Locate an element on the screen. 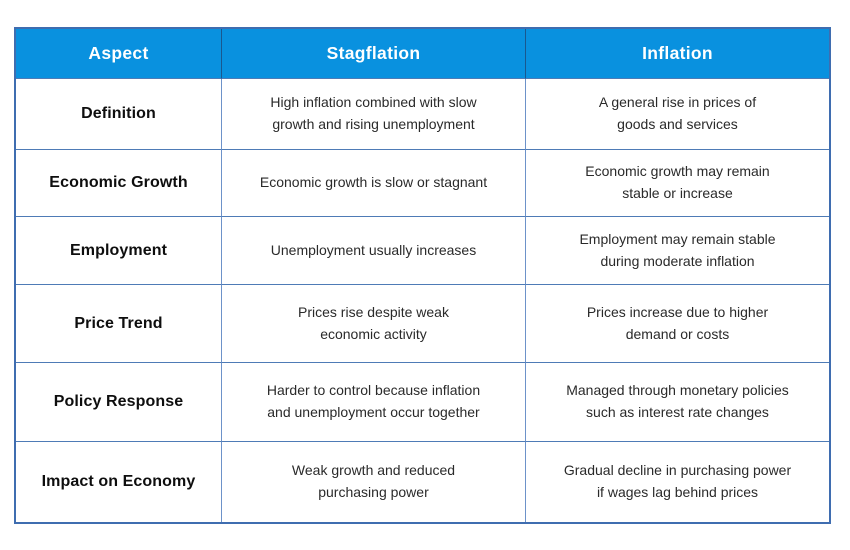 The image size is (850, 550). cell-text: Unemployment usually increases is located at coordinates (373, 249).